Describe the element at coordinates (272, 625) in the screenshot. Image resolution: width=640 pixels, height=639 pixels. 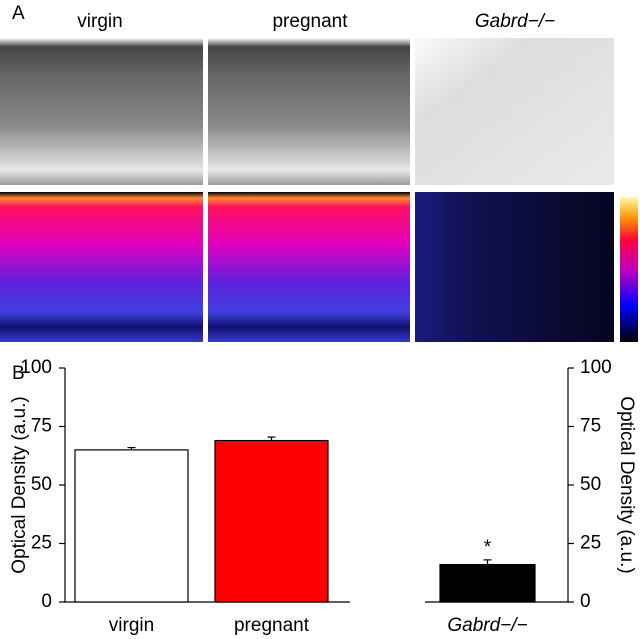
I see `x-tick-label: pregnant` at that location.